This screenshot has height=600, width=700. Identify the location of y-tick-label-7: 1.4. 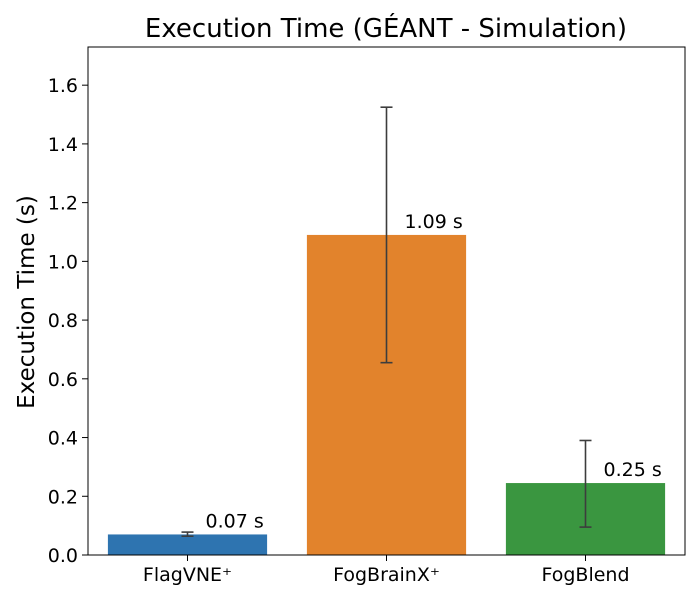
(63, 145).